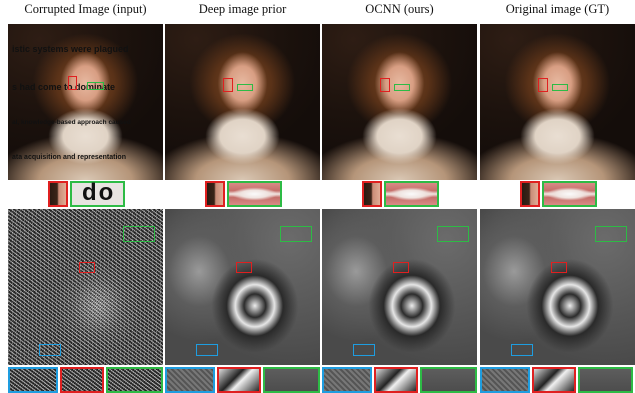 The width and height of the screenshot is (635, 393). Describe the element at coordinates (557, 9) in the screenshot. I see `column-title-gt: Original image (GT)` at that location.